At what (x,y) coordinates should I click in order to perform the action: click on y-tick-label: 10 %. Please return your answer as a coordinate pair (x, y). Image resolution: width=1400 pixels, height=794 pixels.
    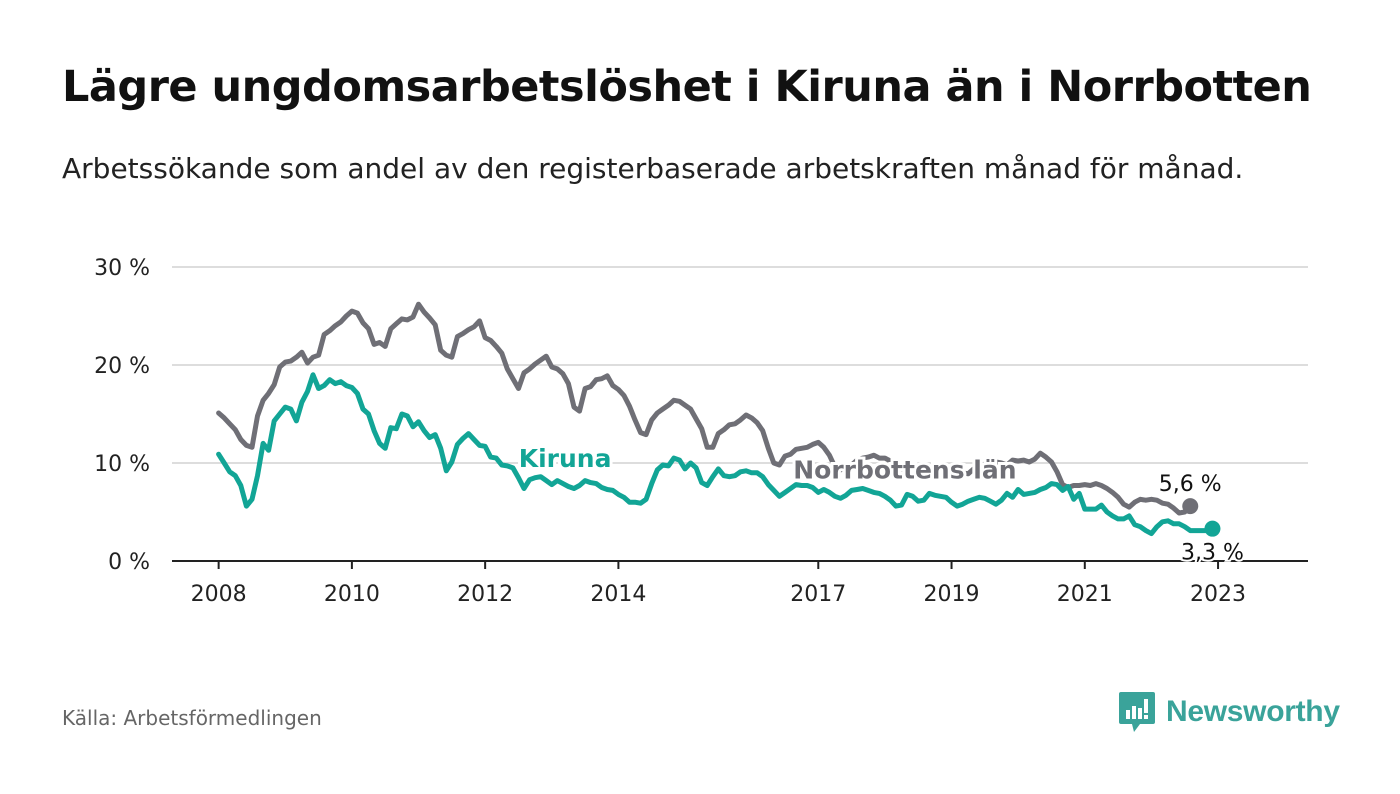
    Looking at the image, I should click on (122, 464).